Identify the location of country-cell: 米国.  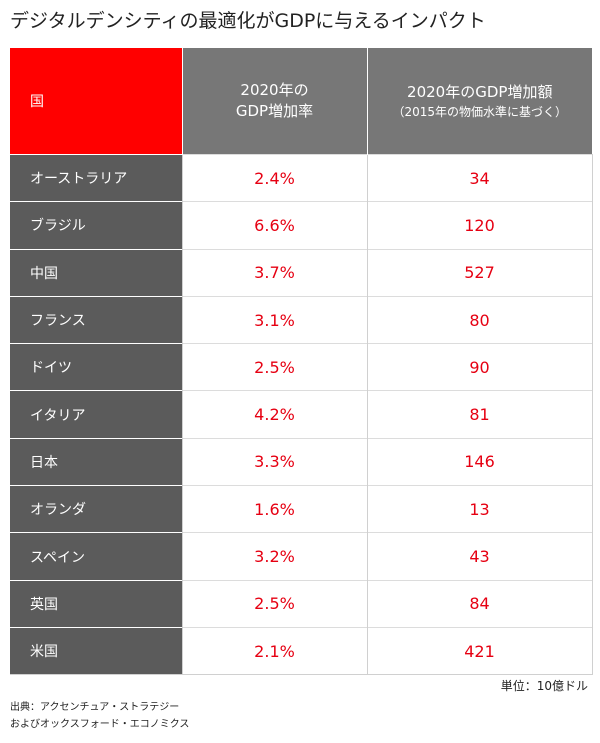
(96, 651).